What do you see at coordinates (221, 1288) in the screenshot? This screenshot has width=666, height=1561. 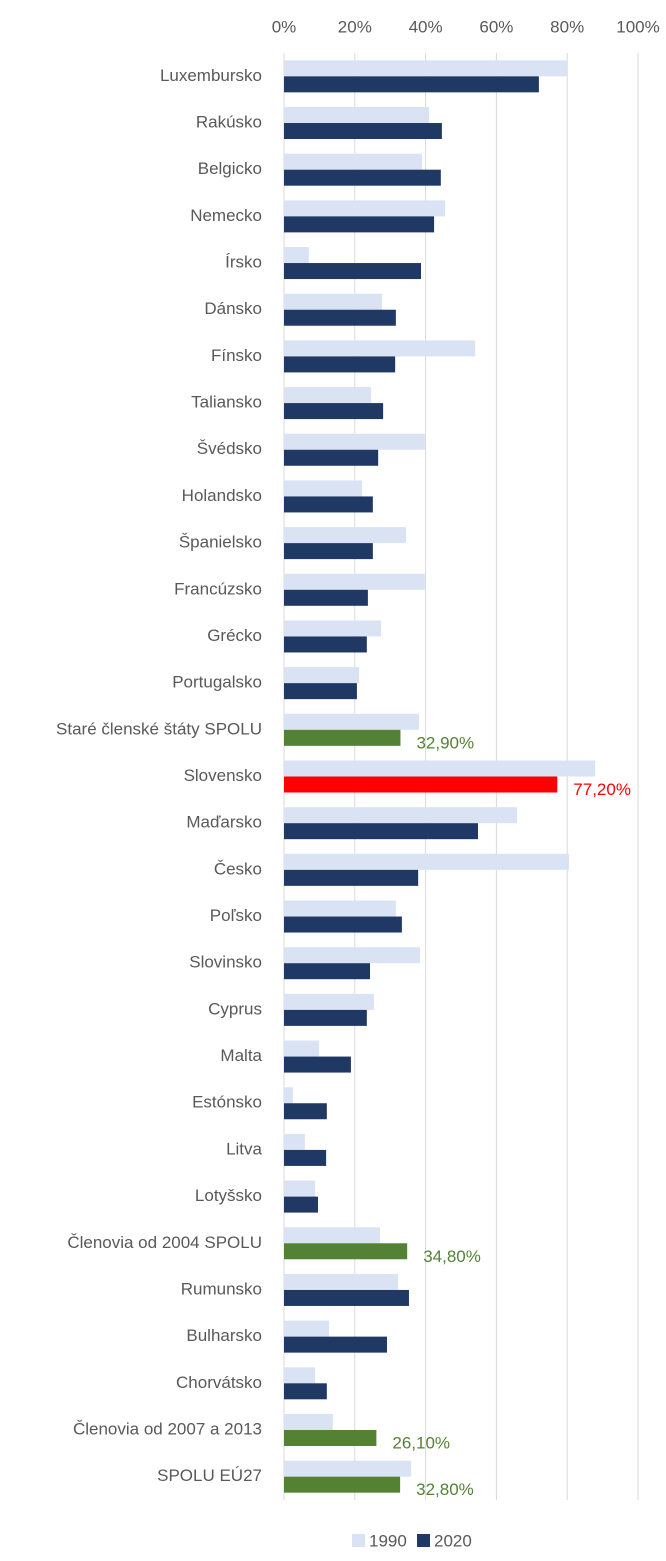 I see `category-label: Rumunsko` at bounding box center [221, 1288].